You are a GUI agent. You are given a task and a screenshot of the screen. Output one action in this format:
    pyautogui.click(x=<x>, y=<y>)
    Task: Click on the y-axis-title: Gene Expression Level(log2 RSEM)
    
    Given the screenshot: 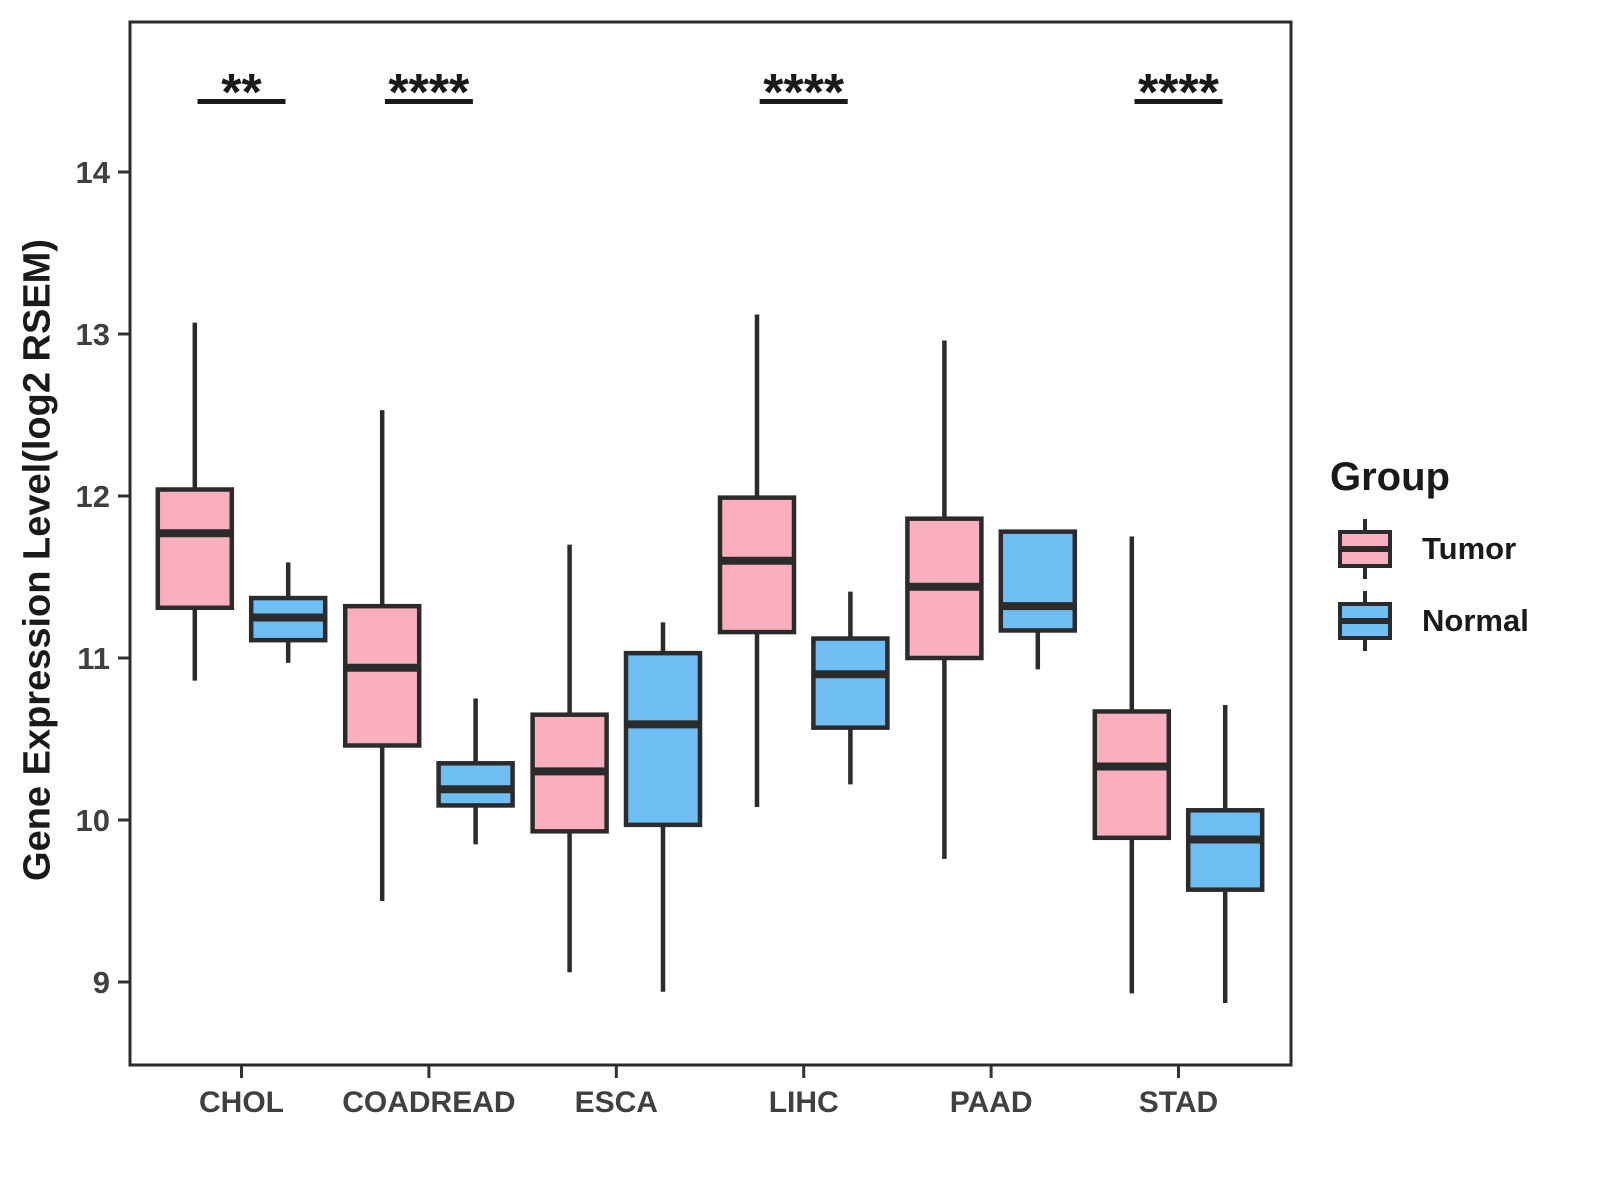 What is the action you would take?
    pyautogui.click(x=37, y=560)
    